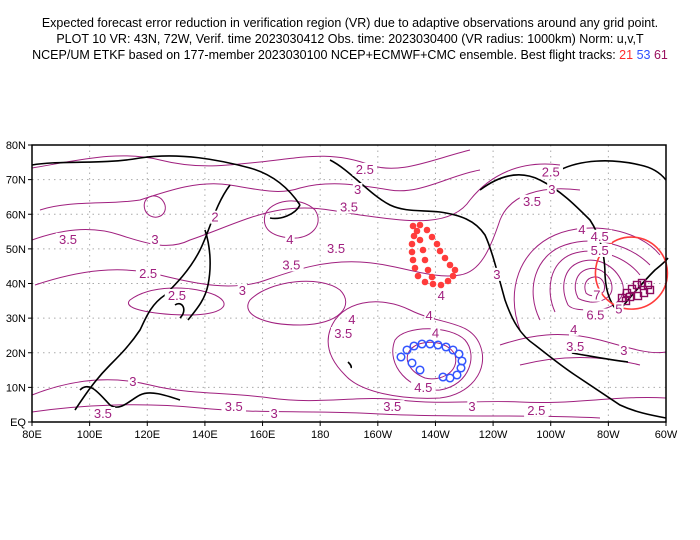 This screenshot has width=700, height=540. What do you see at coordinates (493, 435) in the screenshot?
I see `x-tick-label: 120W` at bounding box center [493, 435].